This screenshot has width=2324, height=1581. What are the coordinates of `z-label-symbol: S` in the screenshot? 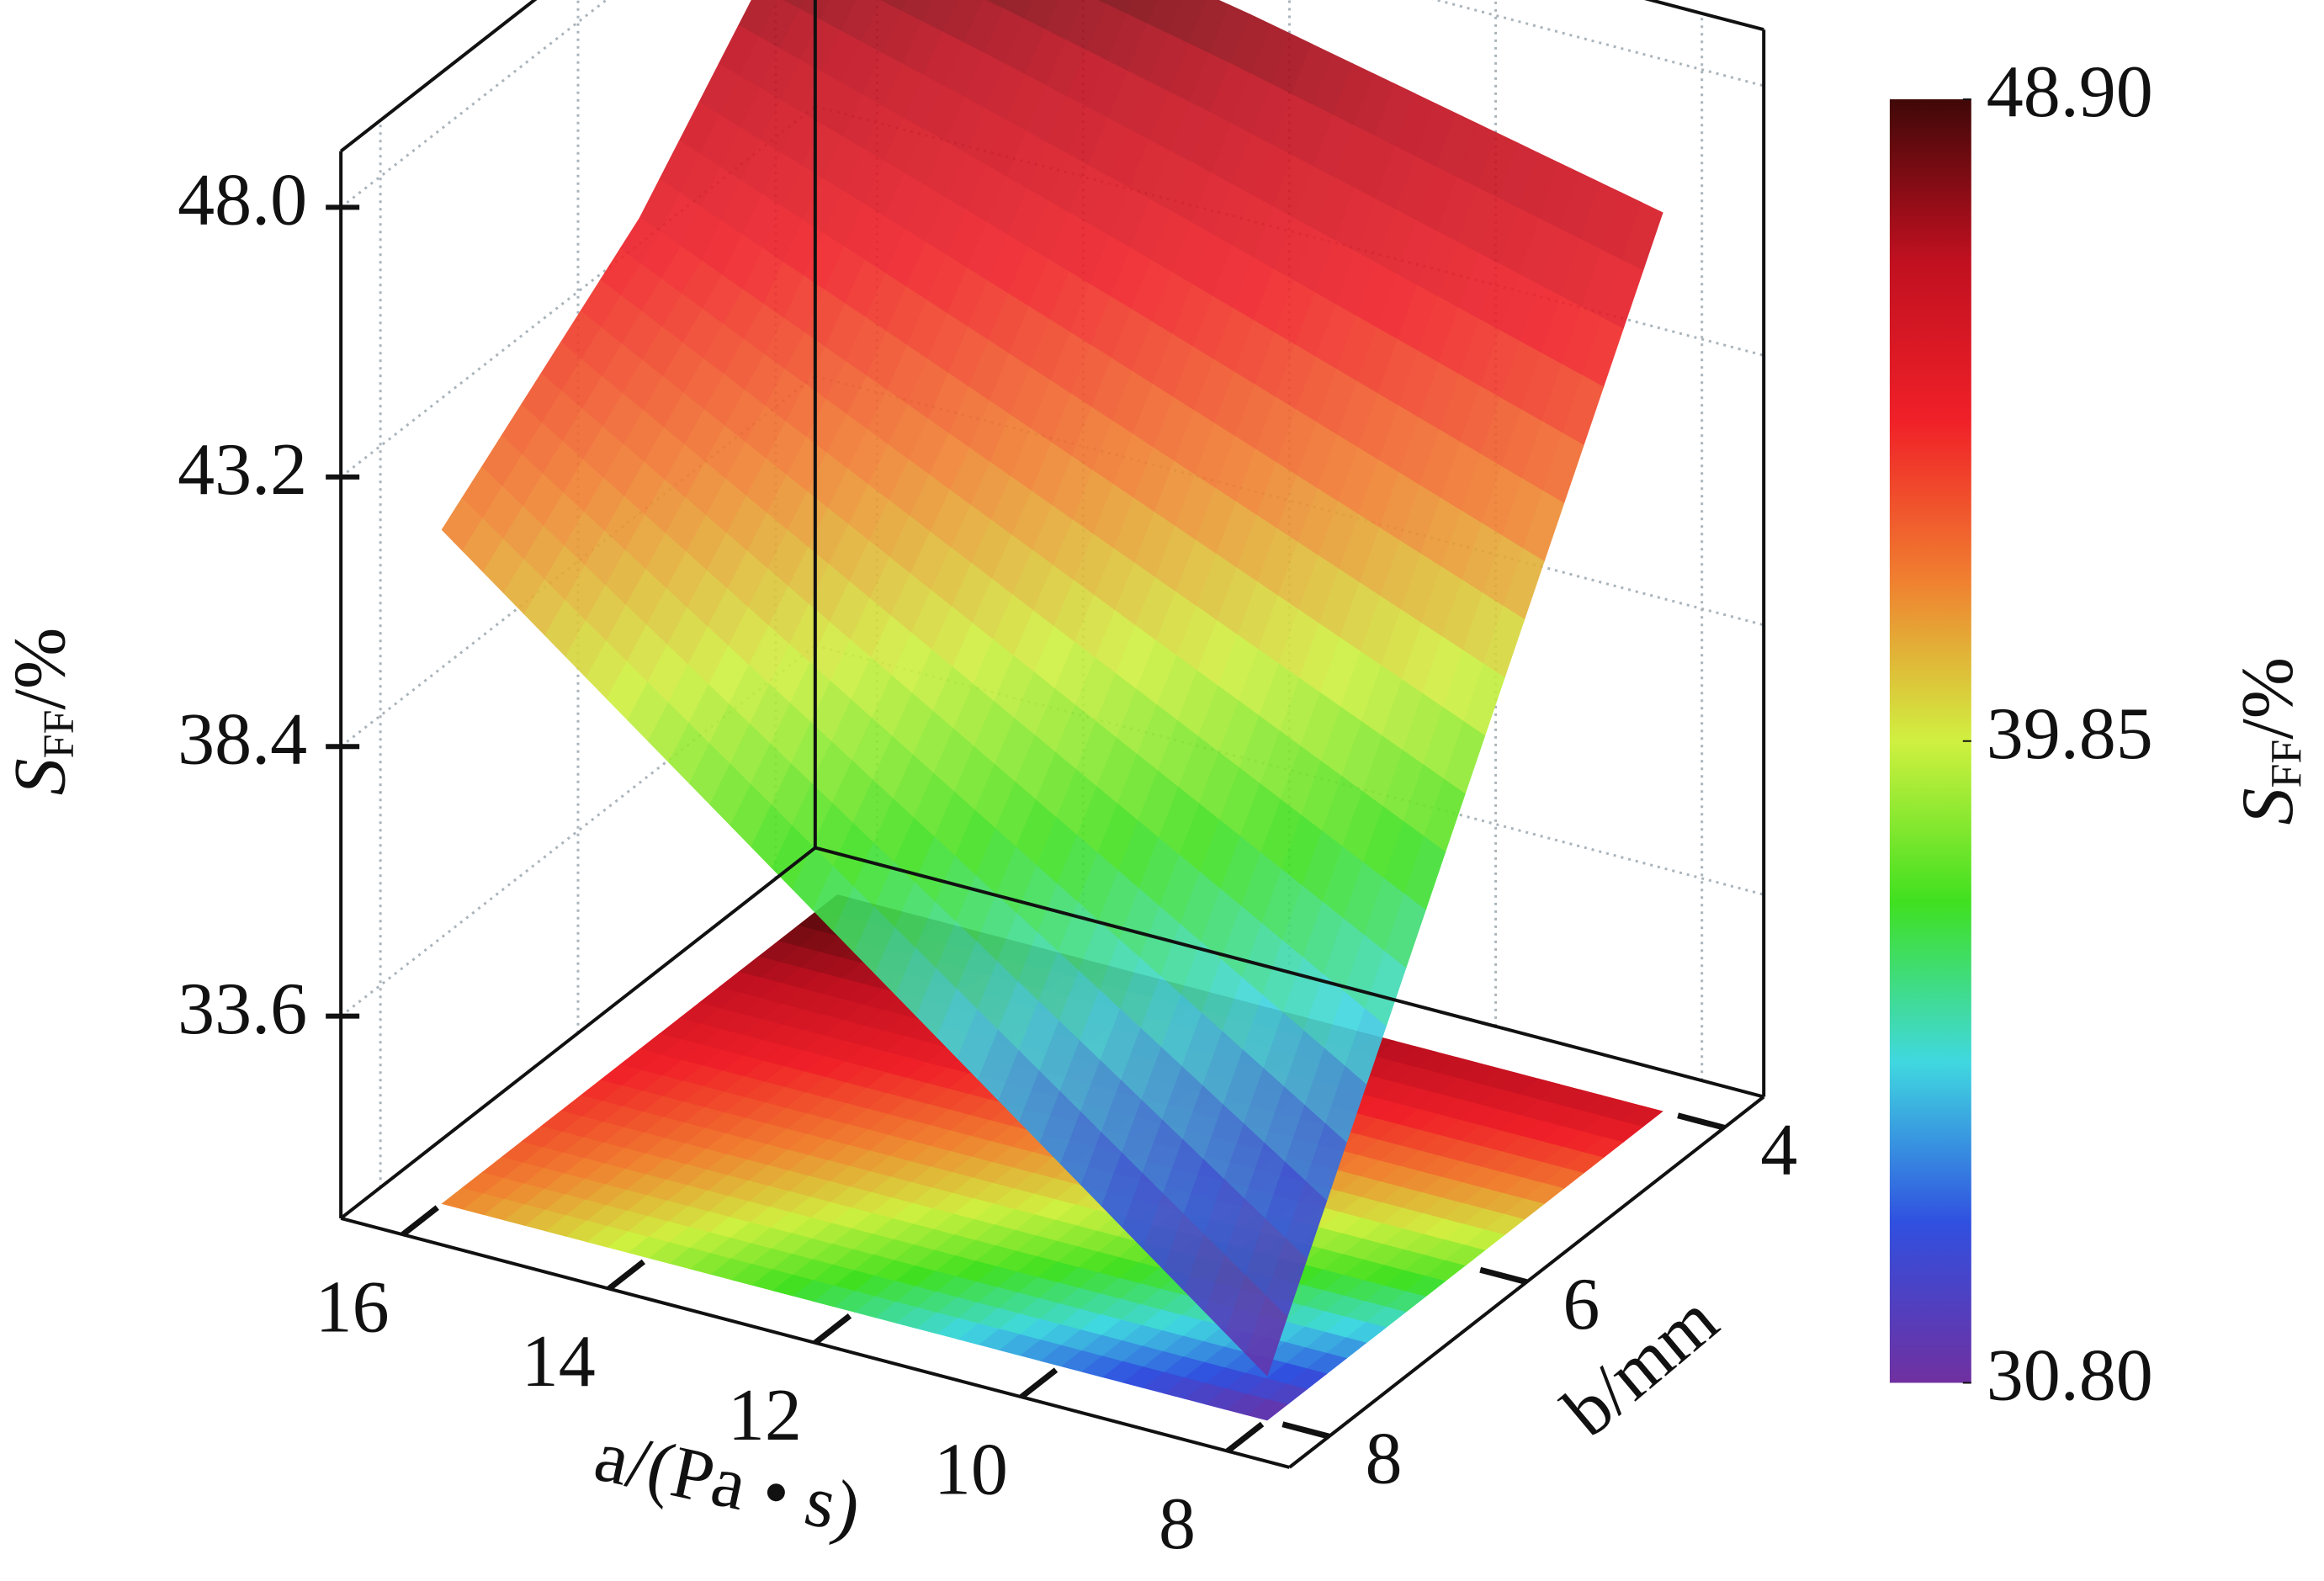 It's located at (41, 777).